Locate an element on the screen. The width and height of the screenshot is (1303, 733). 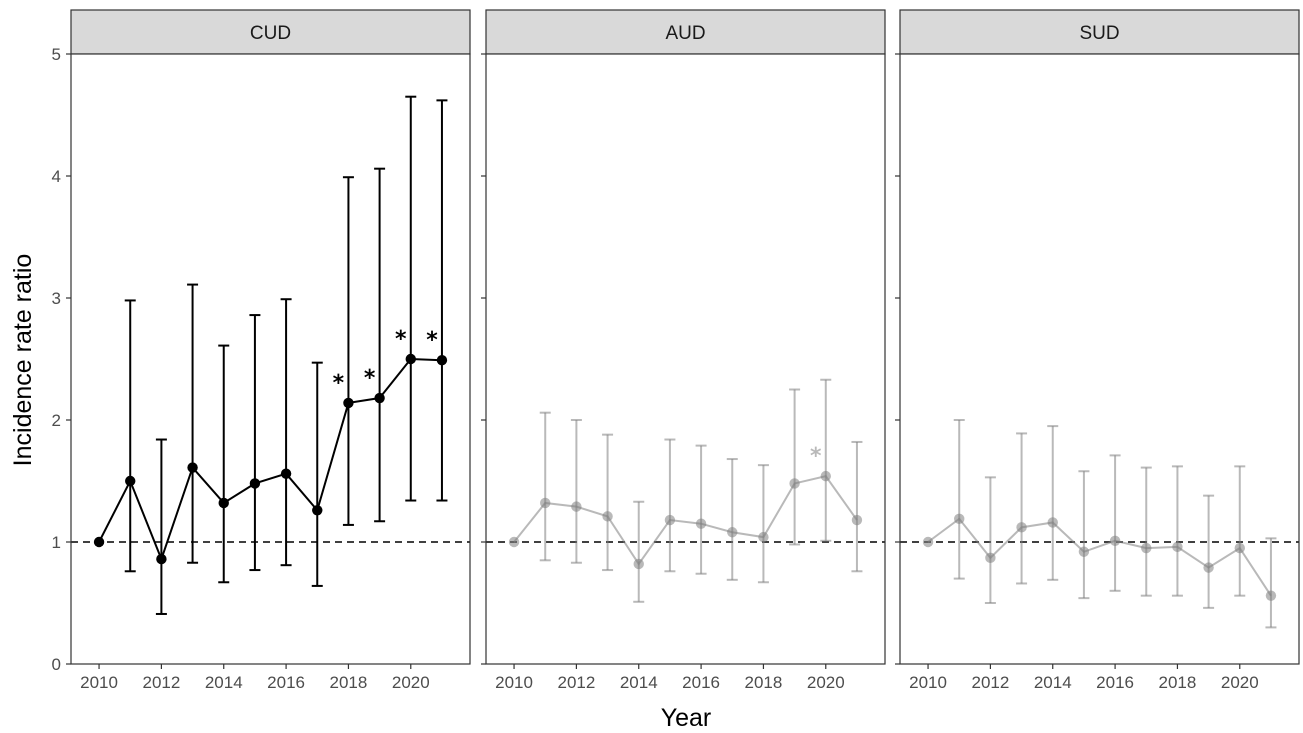
y-axis-title: Incidence rate ratio is located at coordinates (23, 360).